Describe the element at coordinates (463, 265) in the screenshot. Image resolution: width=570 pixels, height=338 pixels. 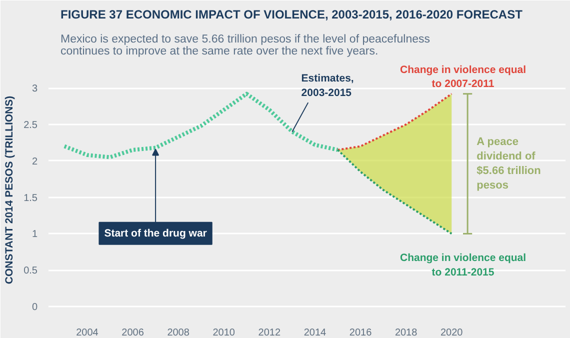
I see `text: Change in violence equal to 2011-2015` at that location.